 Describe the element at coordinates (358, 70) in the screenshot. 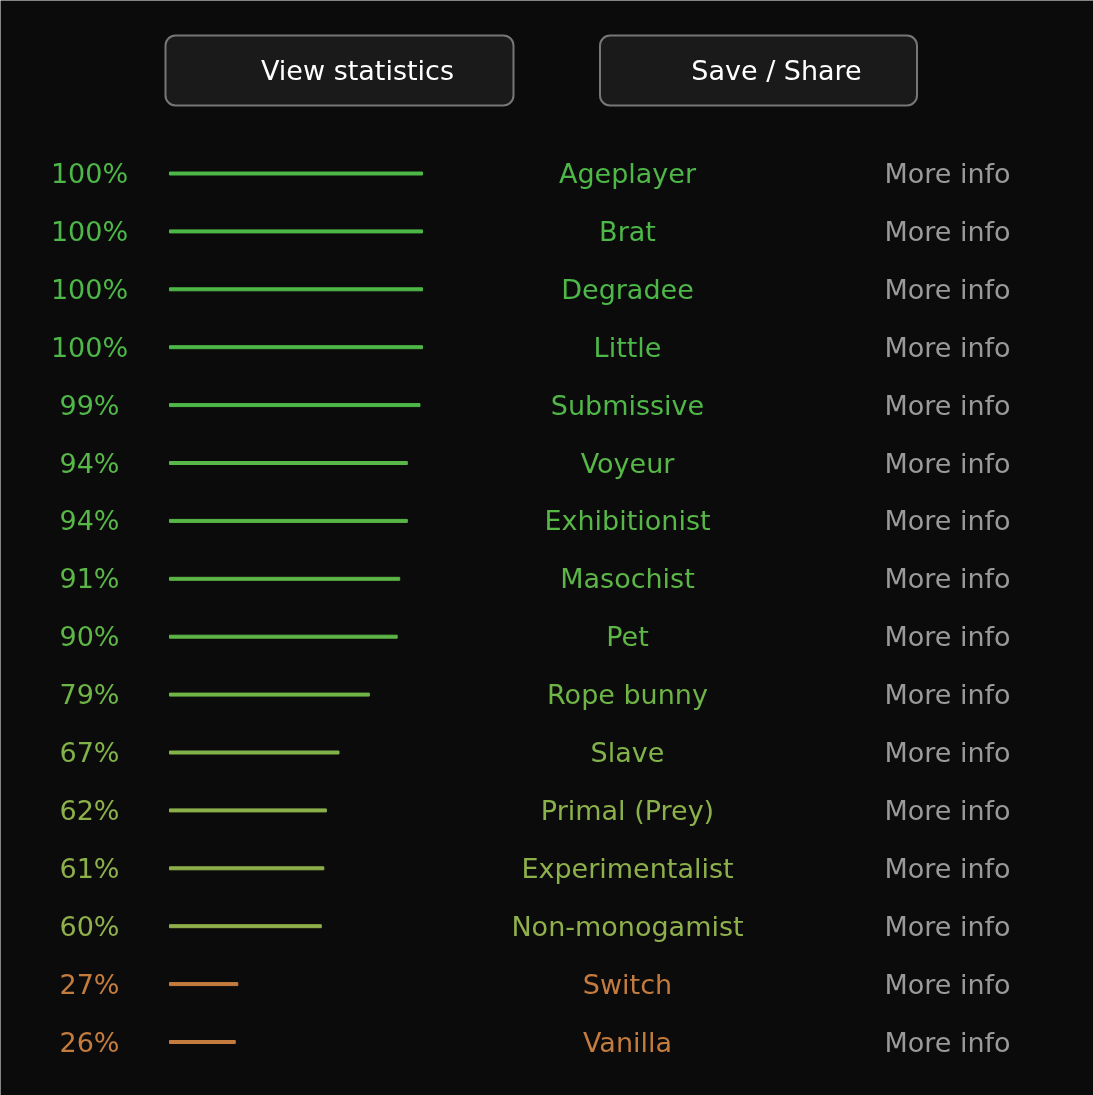

I see `text: View statistics` at that location.